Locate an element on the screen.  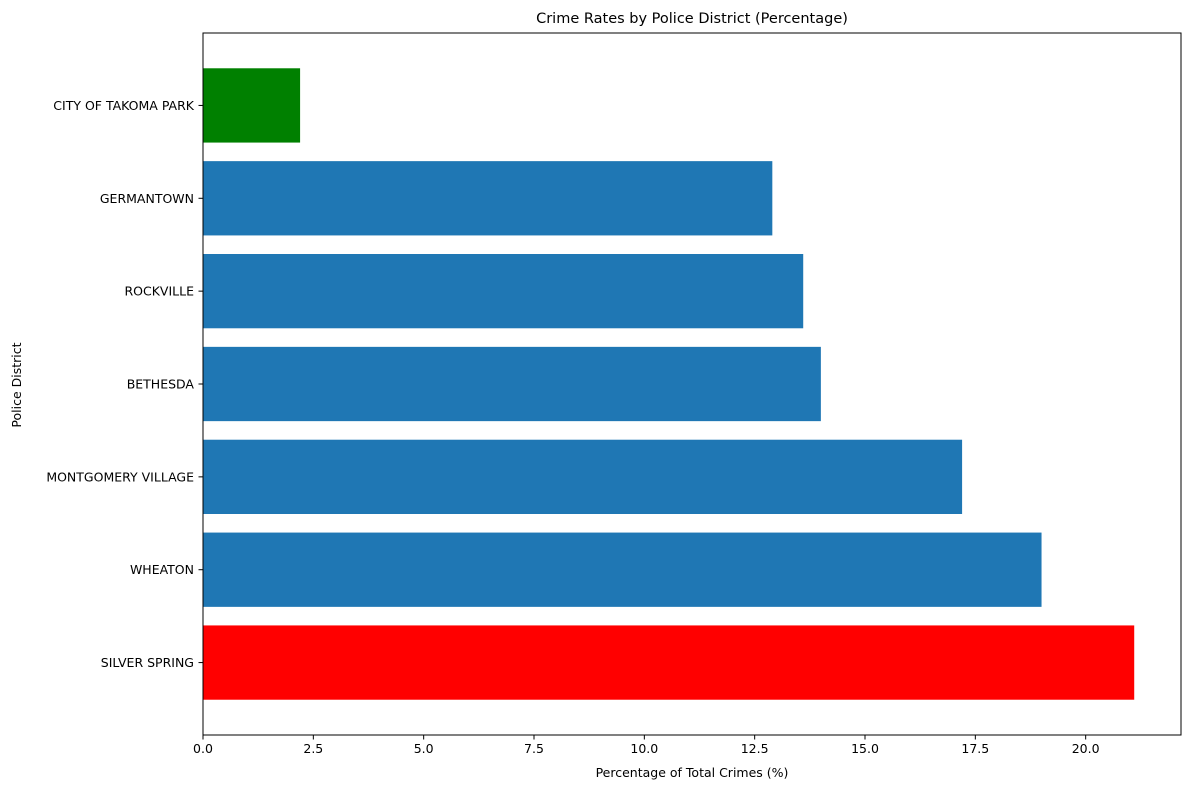
y-tick-label: BETHESDA is located at coordinates (161, 384).